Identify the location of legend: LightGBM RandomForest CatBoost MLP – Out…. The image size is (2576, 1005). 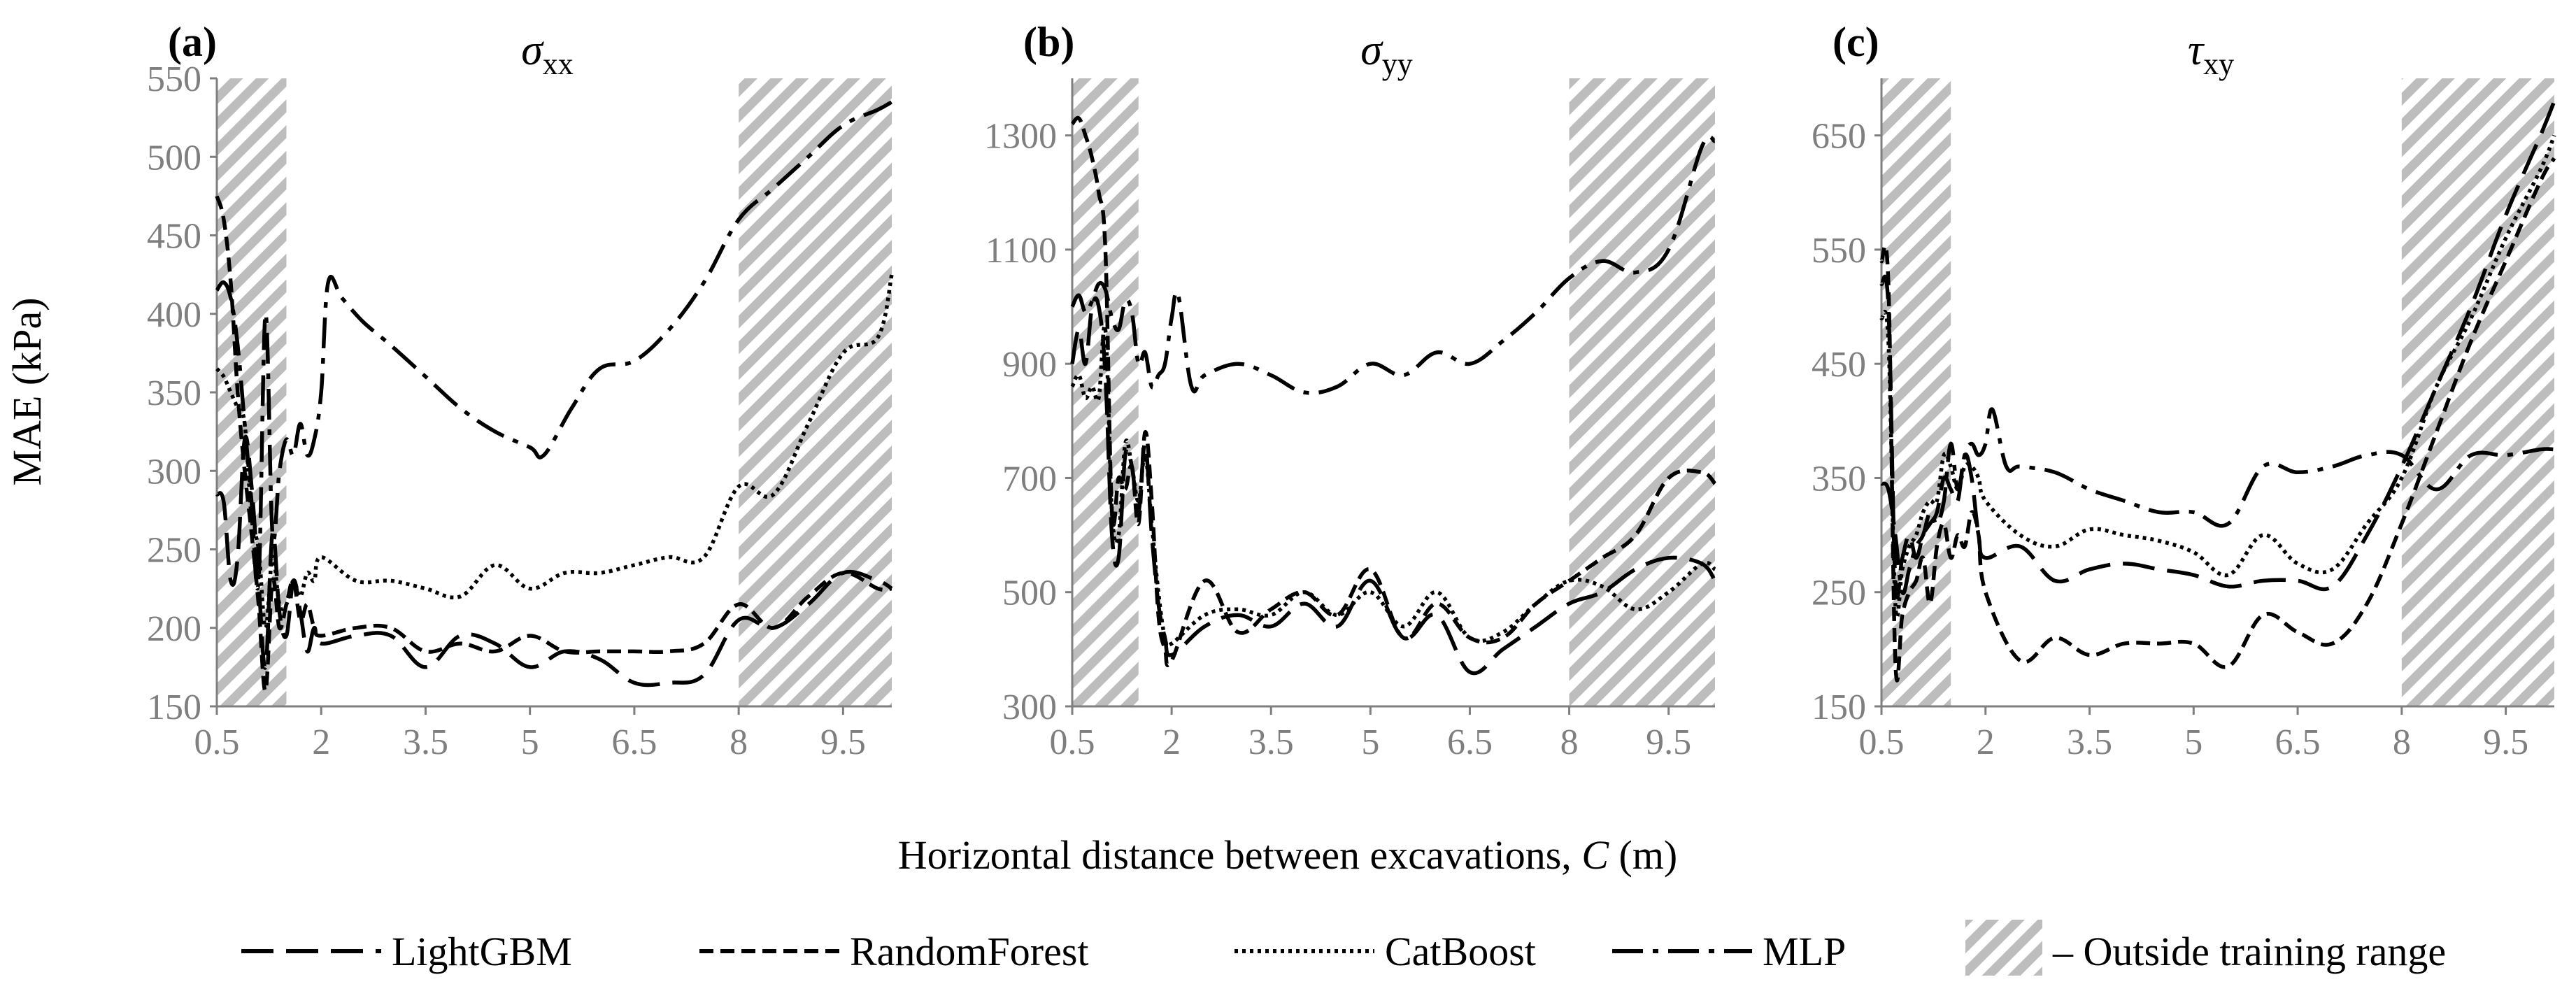
(1343, 948).